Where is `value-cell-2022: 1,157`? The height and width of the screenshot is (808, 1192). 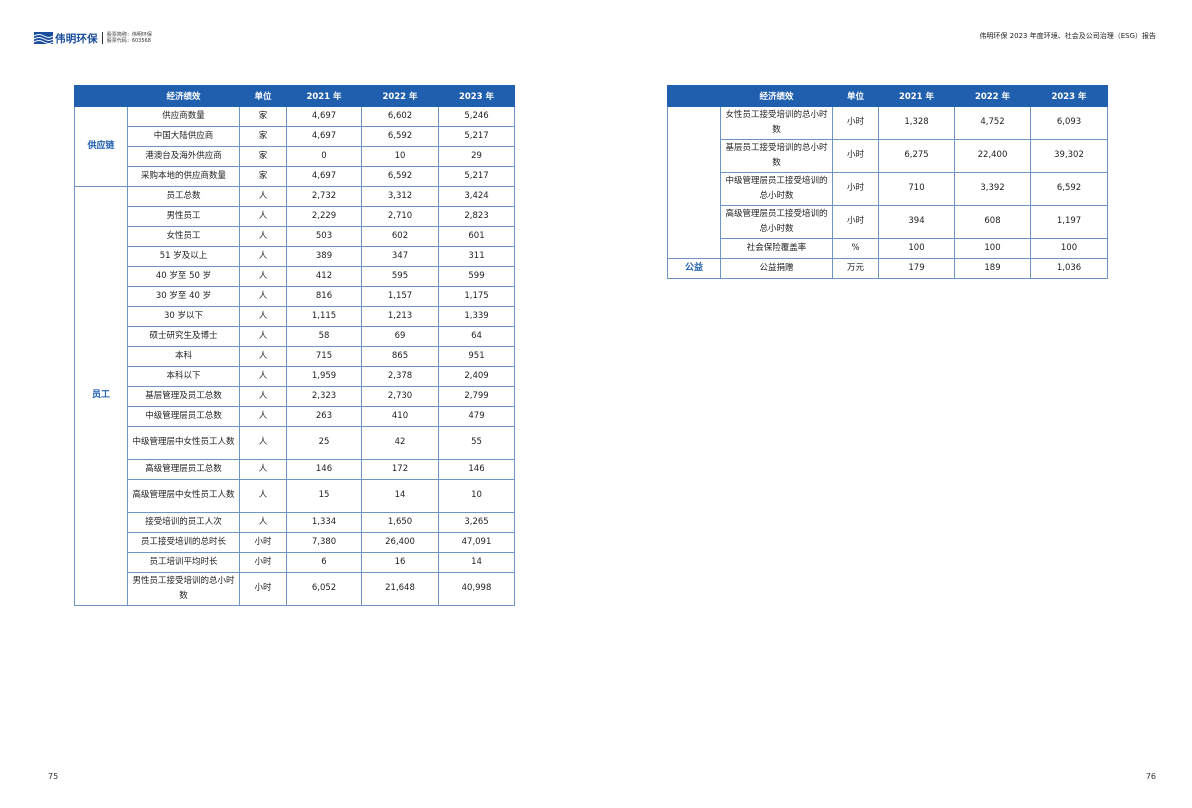
value-cell-2022: 1,157 is located at coordinates (400, 296).